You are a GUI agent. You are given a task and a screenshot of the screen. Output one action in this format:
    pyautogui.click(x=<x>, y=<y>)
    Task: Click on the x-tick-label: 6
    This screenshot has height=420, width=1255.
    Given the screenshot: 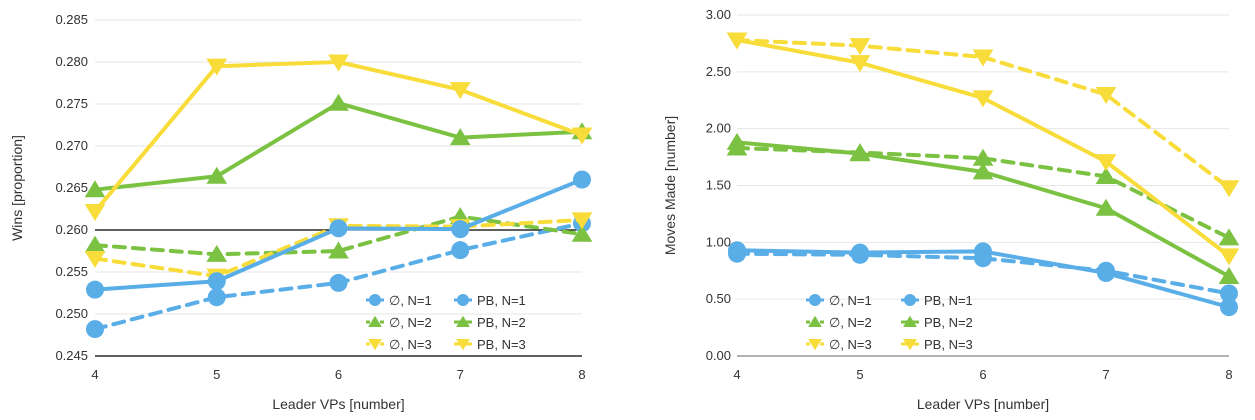 What is the action you would take?
    pyautogui.click(x=982, y=374)
    